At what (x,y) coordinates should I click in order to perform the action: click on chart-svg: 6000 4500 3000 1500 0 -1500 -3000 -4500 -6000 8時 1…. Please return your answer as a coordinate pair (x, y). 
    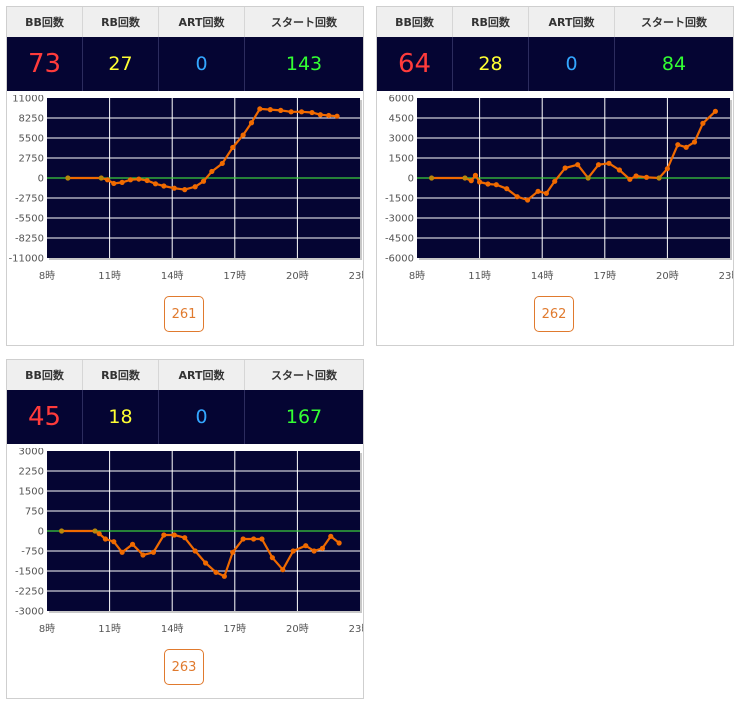
    Looking at the image, I should click on (563, 188).